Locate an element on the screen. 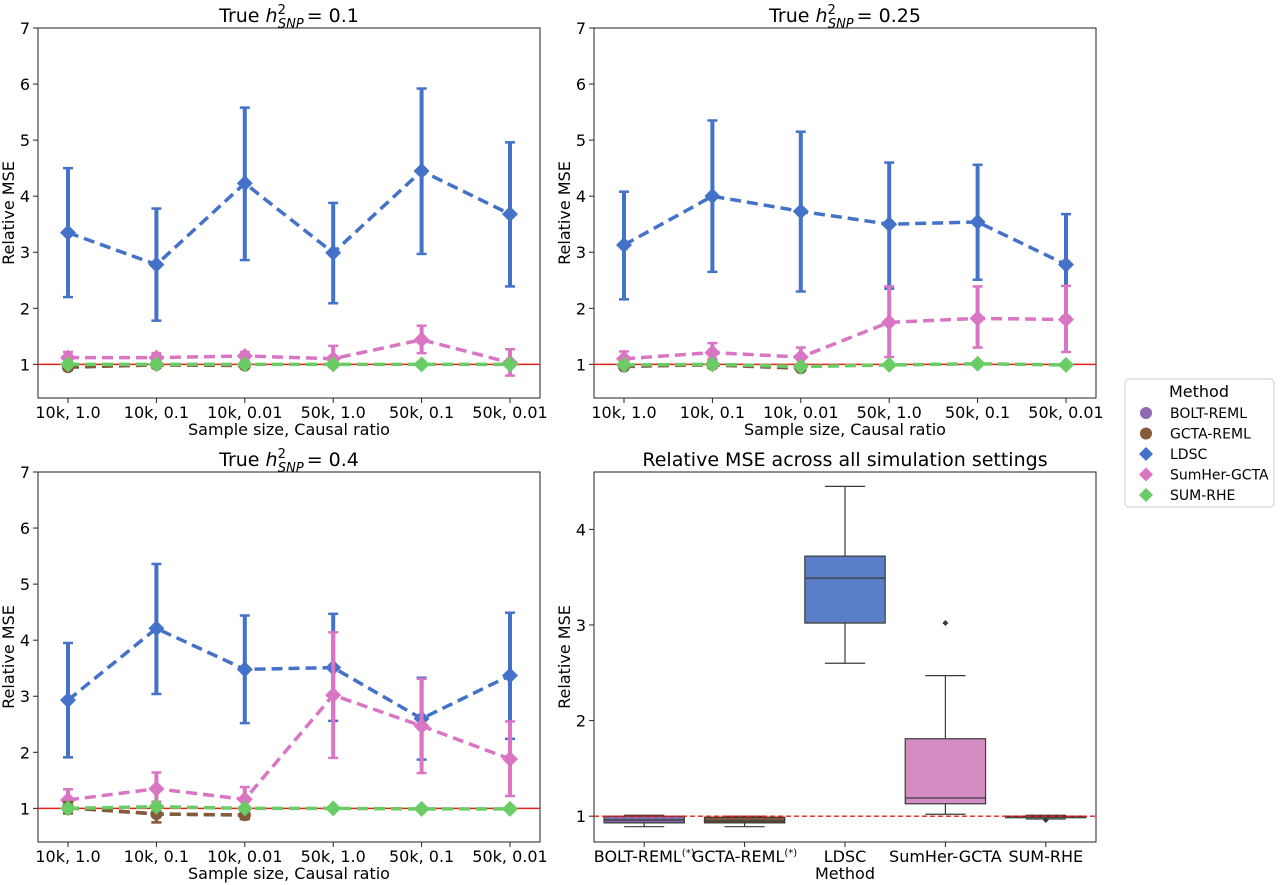 This screenshot has height=885, width=1280. x-tick-label: SUM-RHE is located at coordinates (1045, 856).